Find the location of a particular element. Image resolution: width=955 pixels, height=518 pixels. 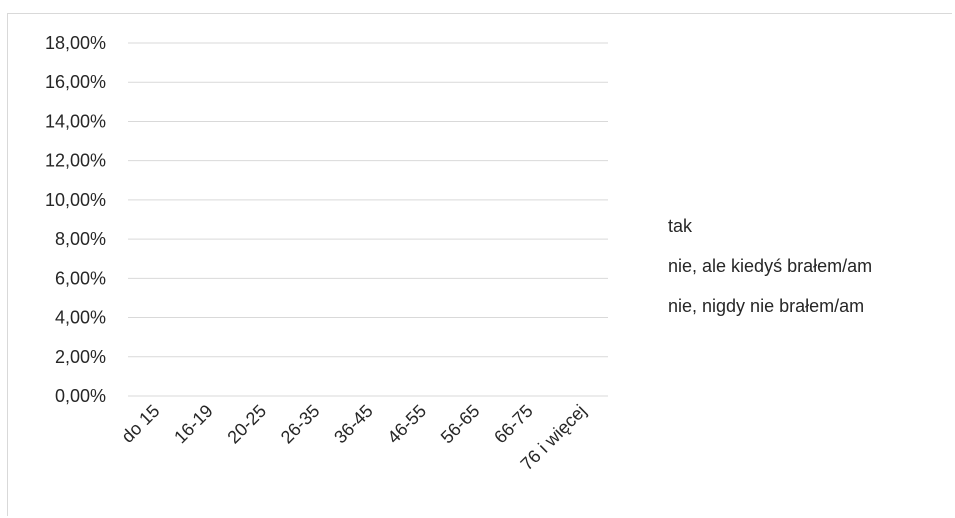

x-tick-label: 20-25 is located at coordinates (246, 424).